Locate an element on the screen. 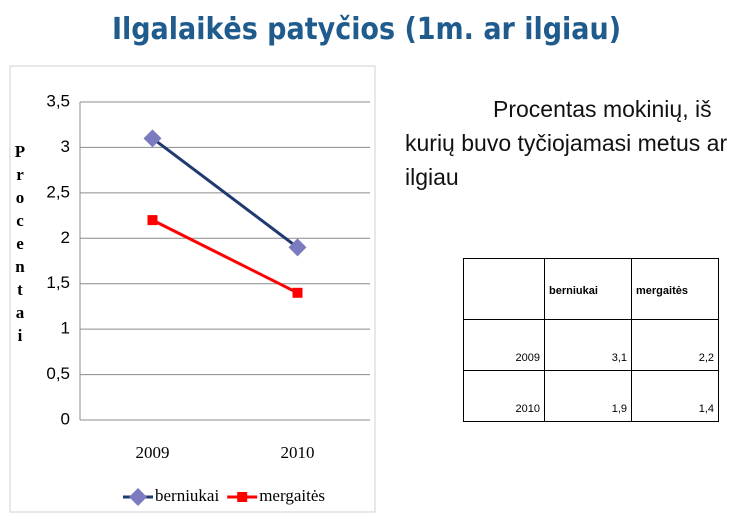 This screenshot has width=733, height=513. y-tick-label: 3 is located at coordinates (65, 146).